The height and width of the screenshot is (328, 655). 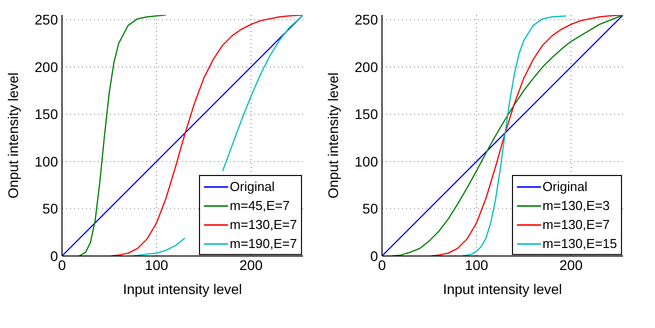 I want to click on legend-label: m=130,E=15, so click(x=579, y=243).